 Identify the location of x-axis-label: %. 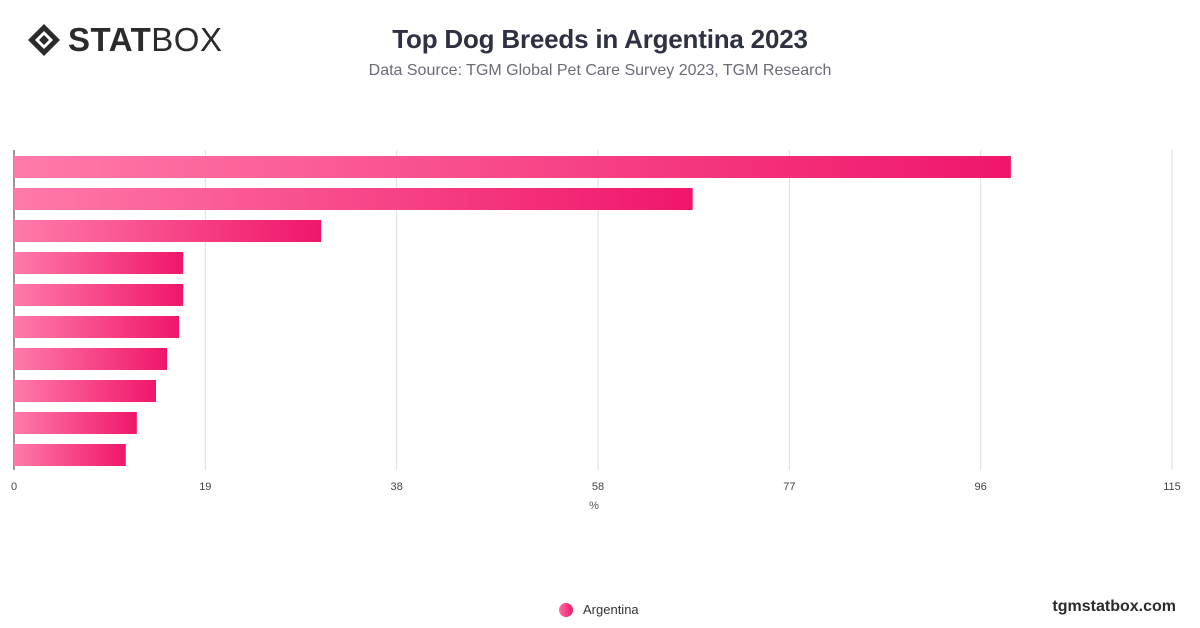
(594, 506).